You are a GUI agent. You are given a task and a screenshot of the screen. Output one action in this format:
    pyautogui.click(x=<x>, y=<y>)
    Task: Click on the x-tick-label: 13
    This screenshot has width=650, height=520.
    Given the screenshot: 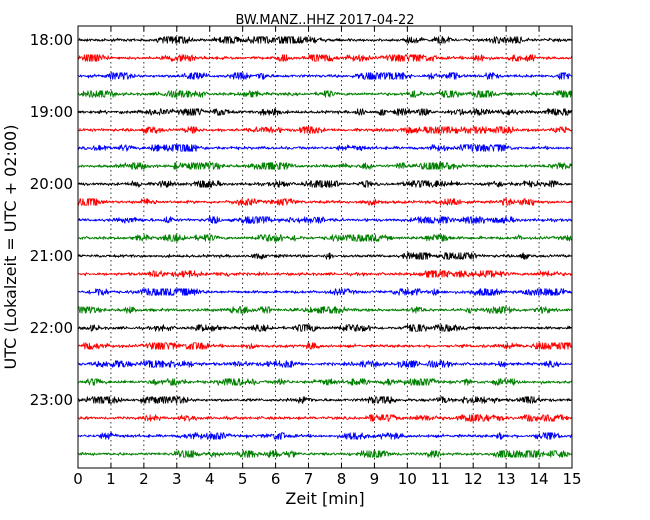 What is the action you would take?
    pyautogui.click(x=506, y=479)
    